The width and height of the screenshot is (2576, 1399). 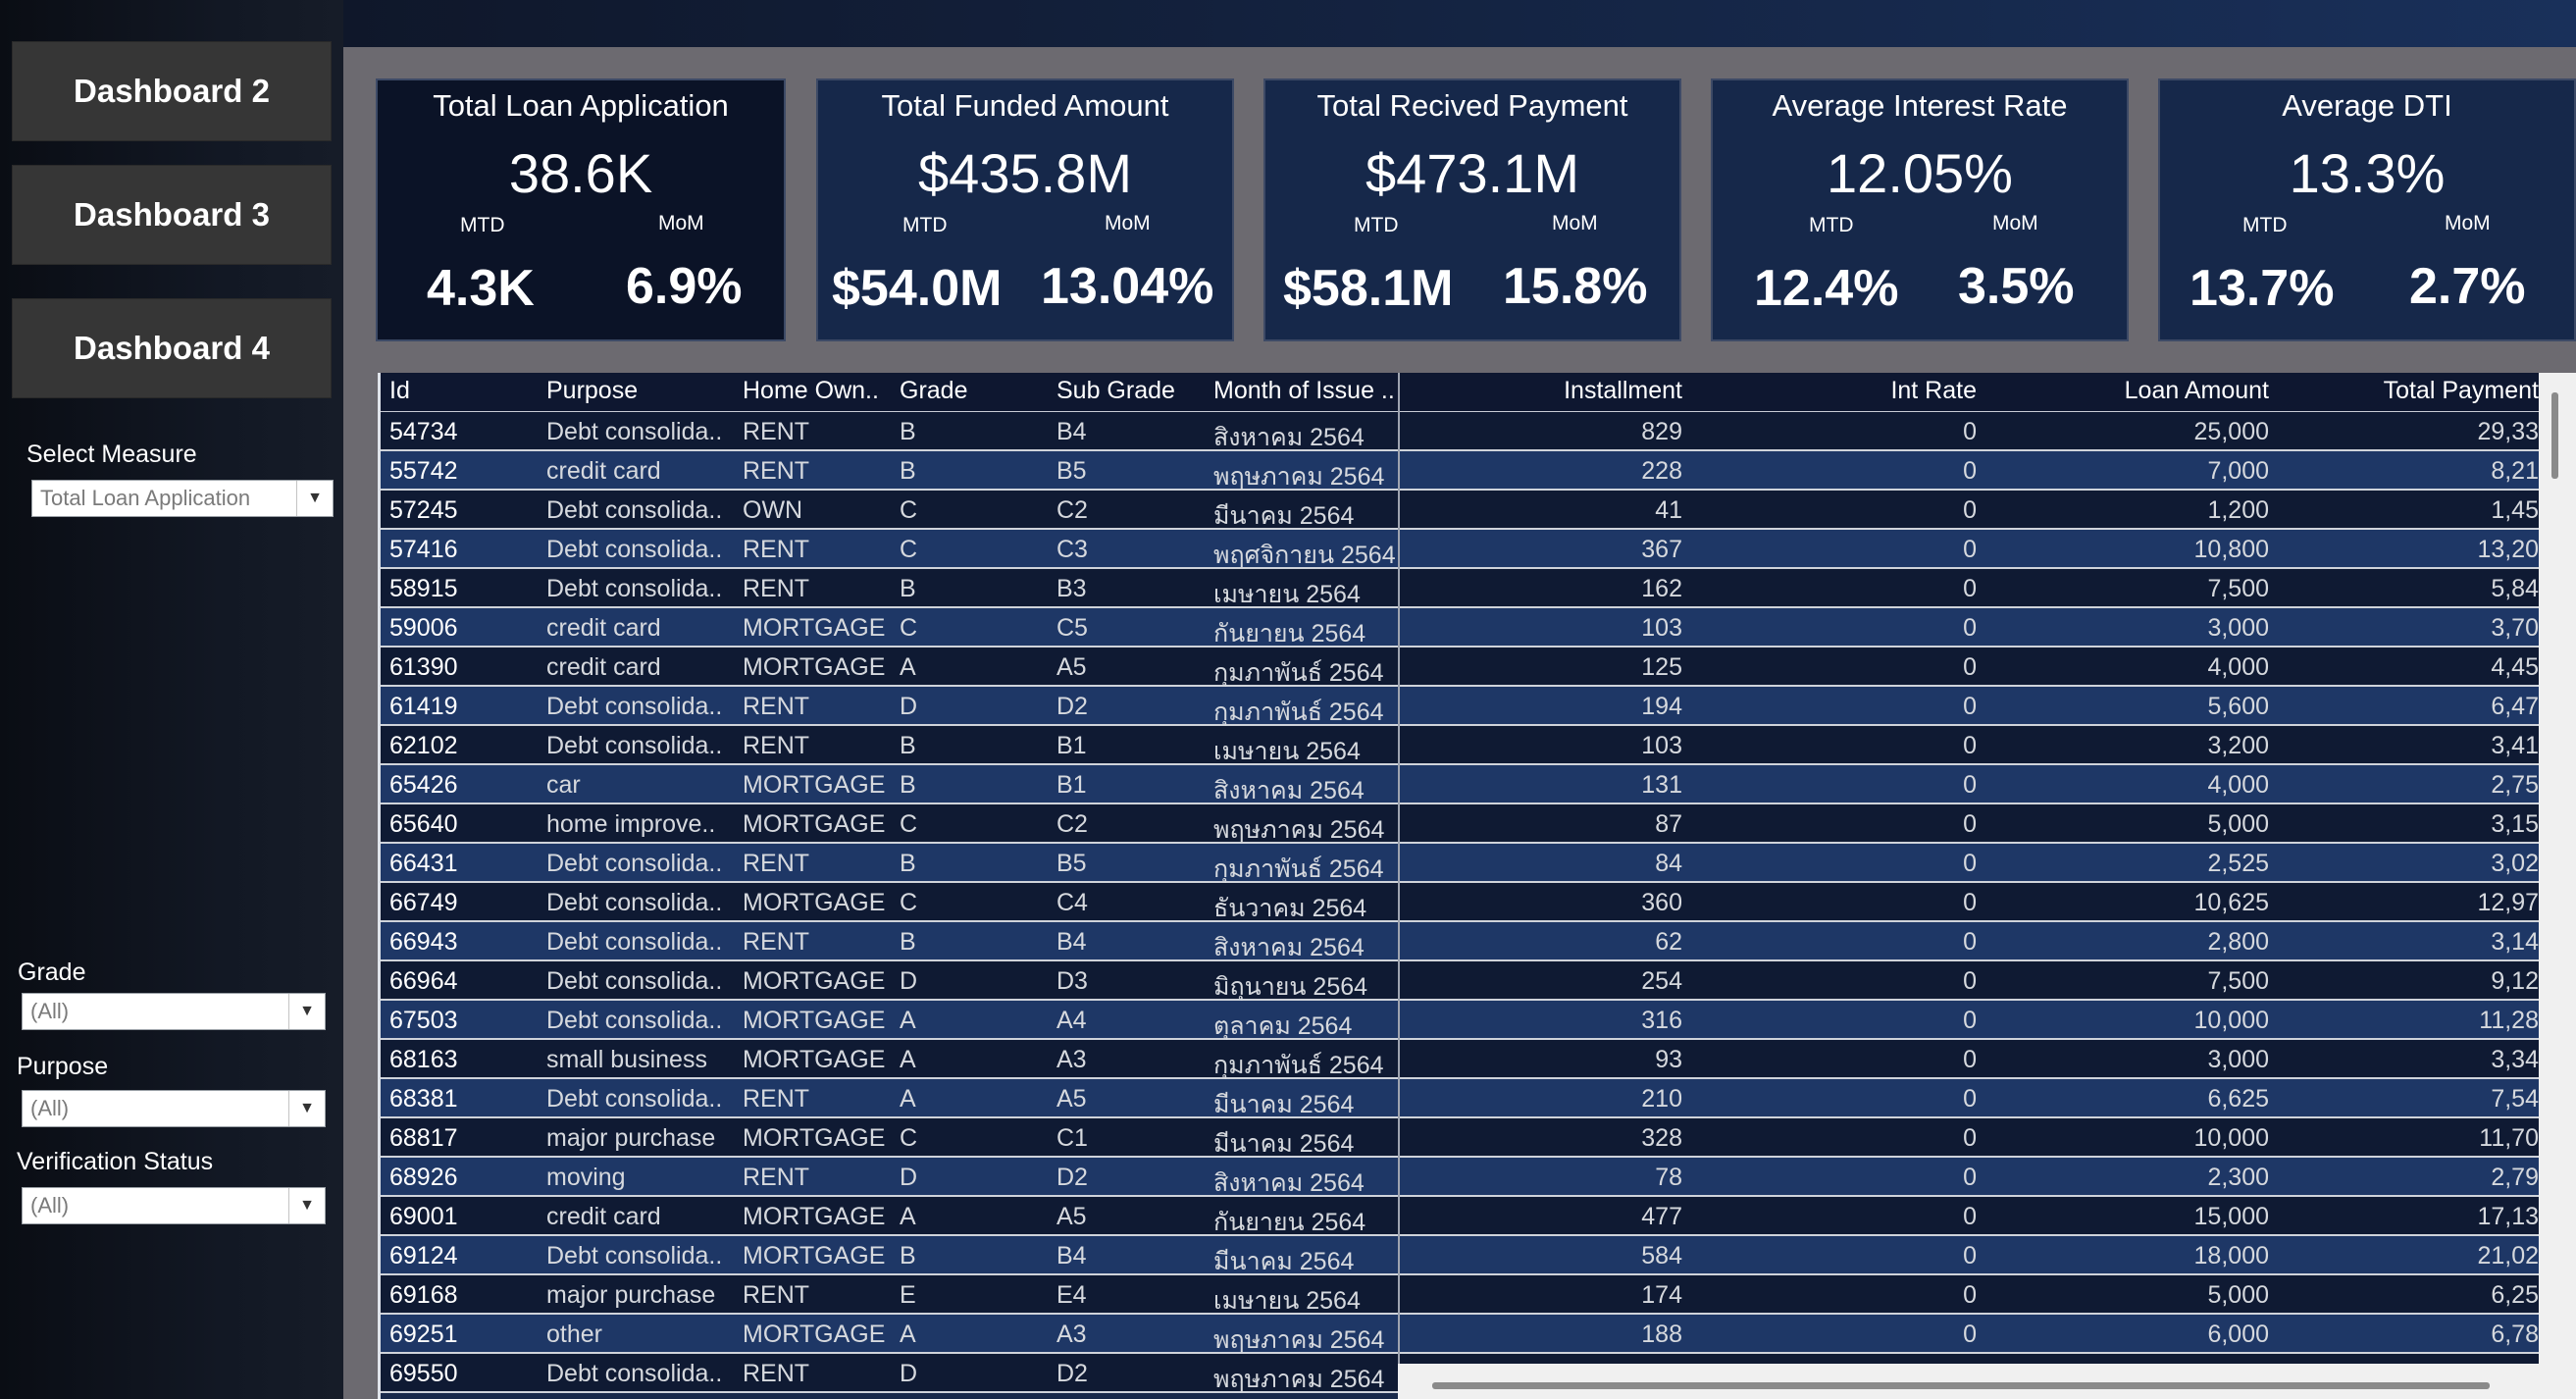 What do you see at coordinates (182, 498) in the screenshot?
I see `select-measure-dropdown: Total Loan Application ▼` at bounding box center [182, 498].